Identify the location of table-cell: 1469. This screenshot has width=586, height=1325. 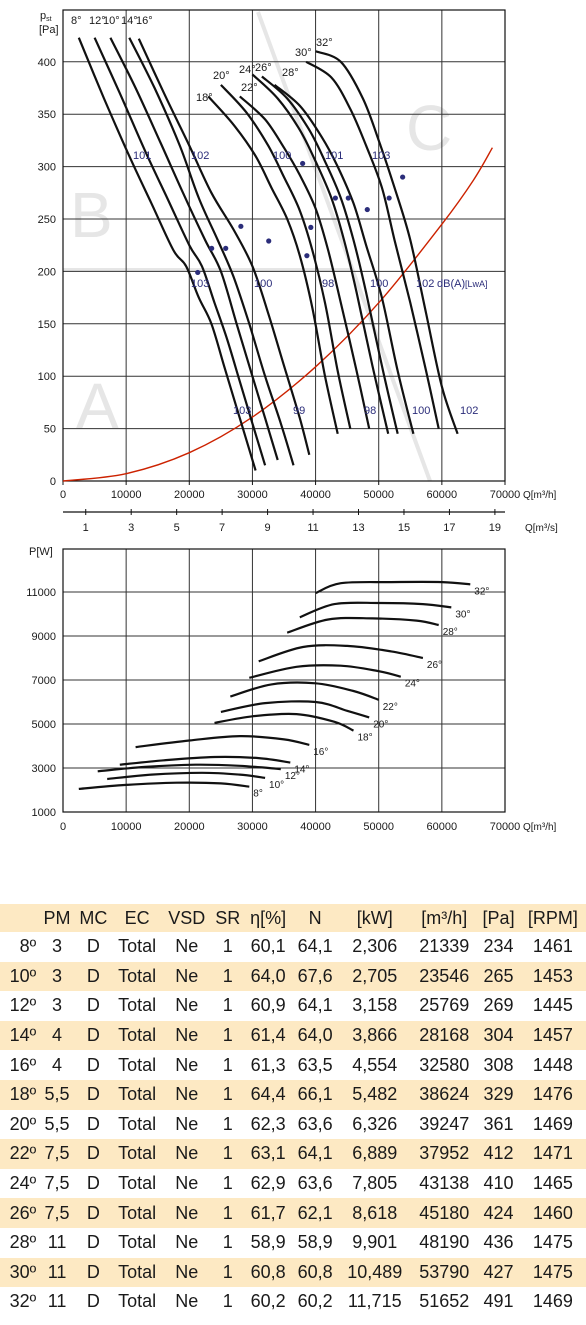
(552, 1301).